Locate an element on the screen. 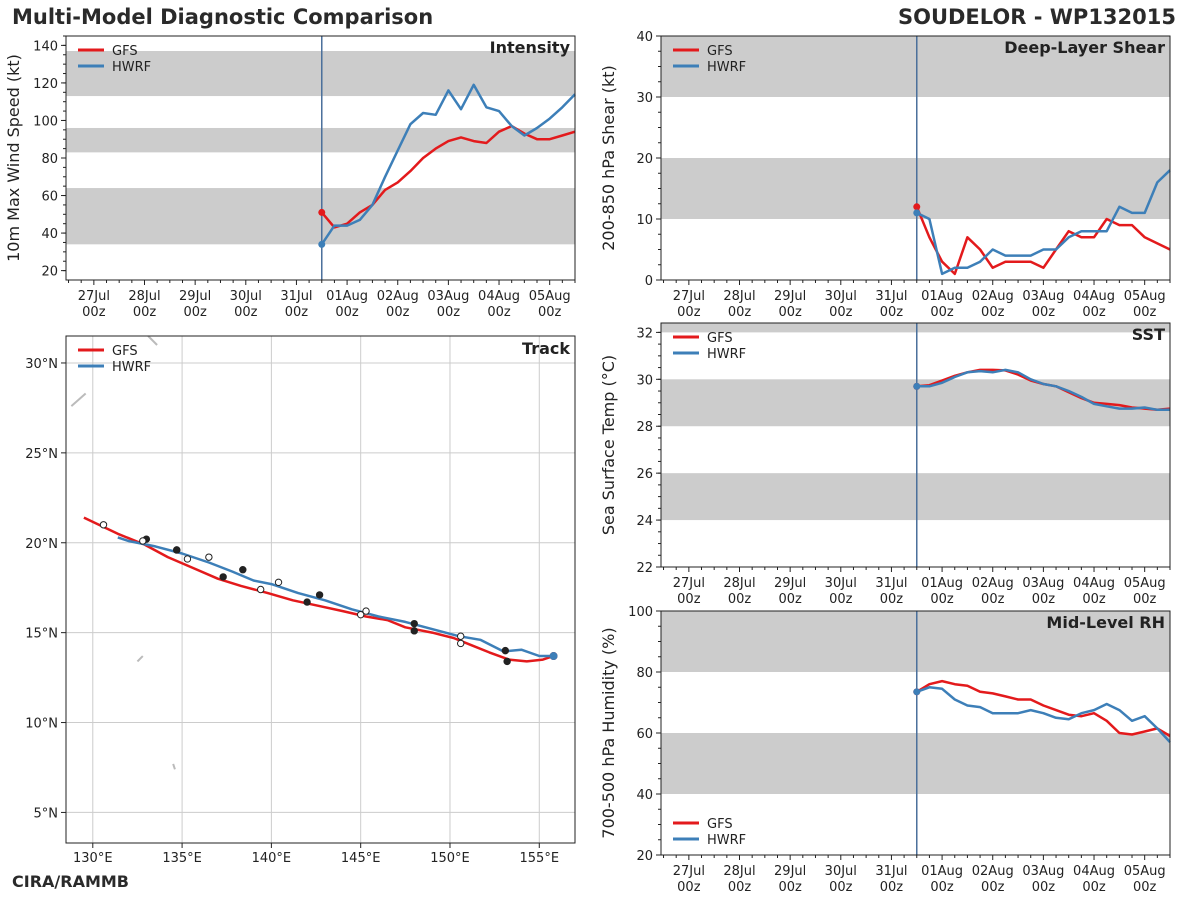 The image size is (1200, 900). rh-xtick-label-day: 30Jul is located at coordinates (841, 871).